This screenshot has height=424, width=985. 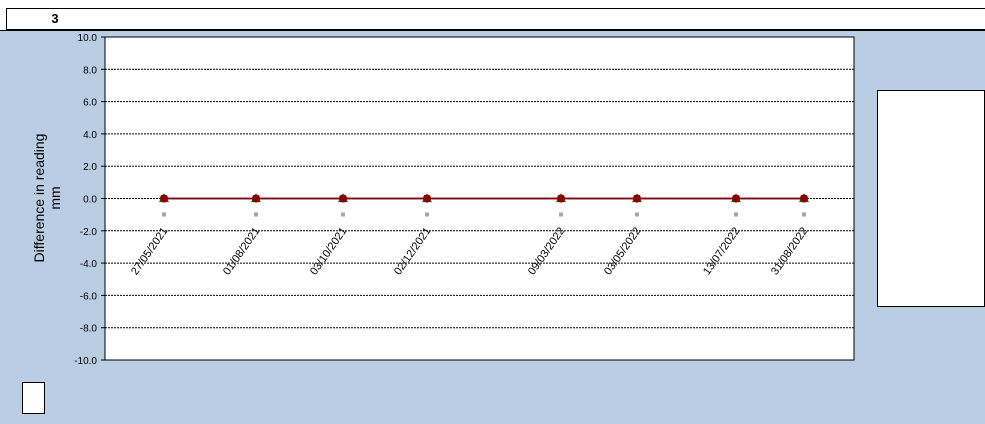 What do you see at coordinates (544, 19) in the screenshot?
I see `blank-cell` at bounding box center [544, 19].